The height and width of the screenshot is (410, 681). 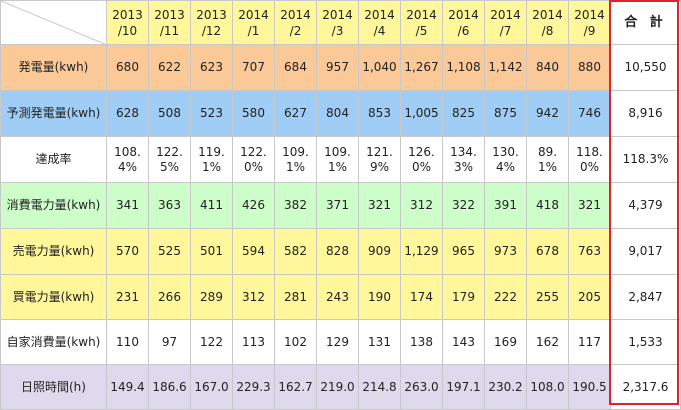 What do you see at coordinates (253, 251) in the screenshot?
I see `value-cell: 594` at bounding box center [253, 251].